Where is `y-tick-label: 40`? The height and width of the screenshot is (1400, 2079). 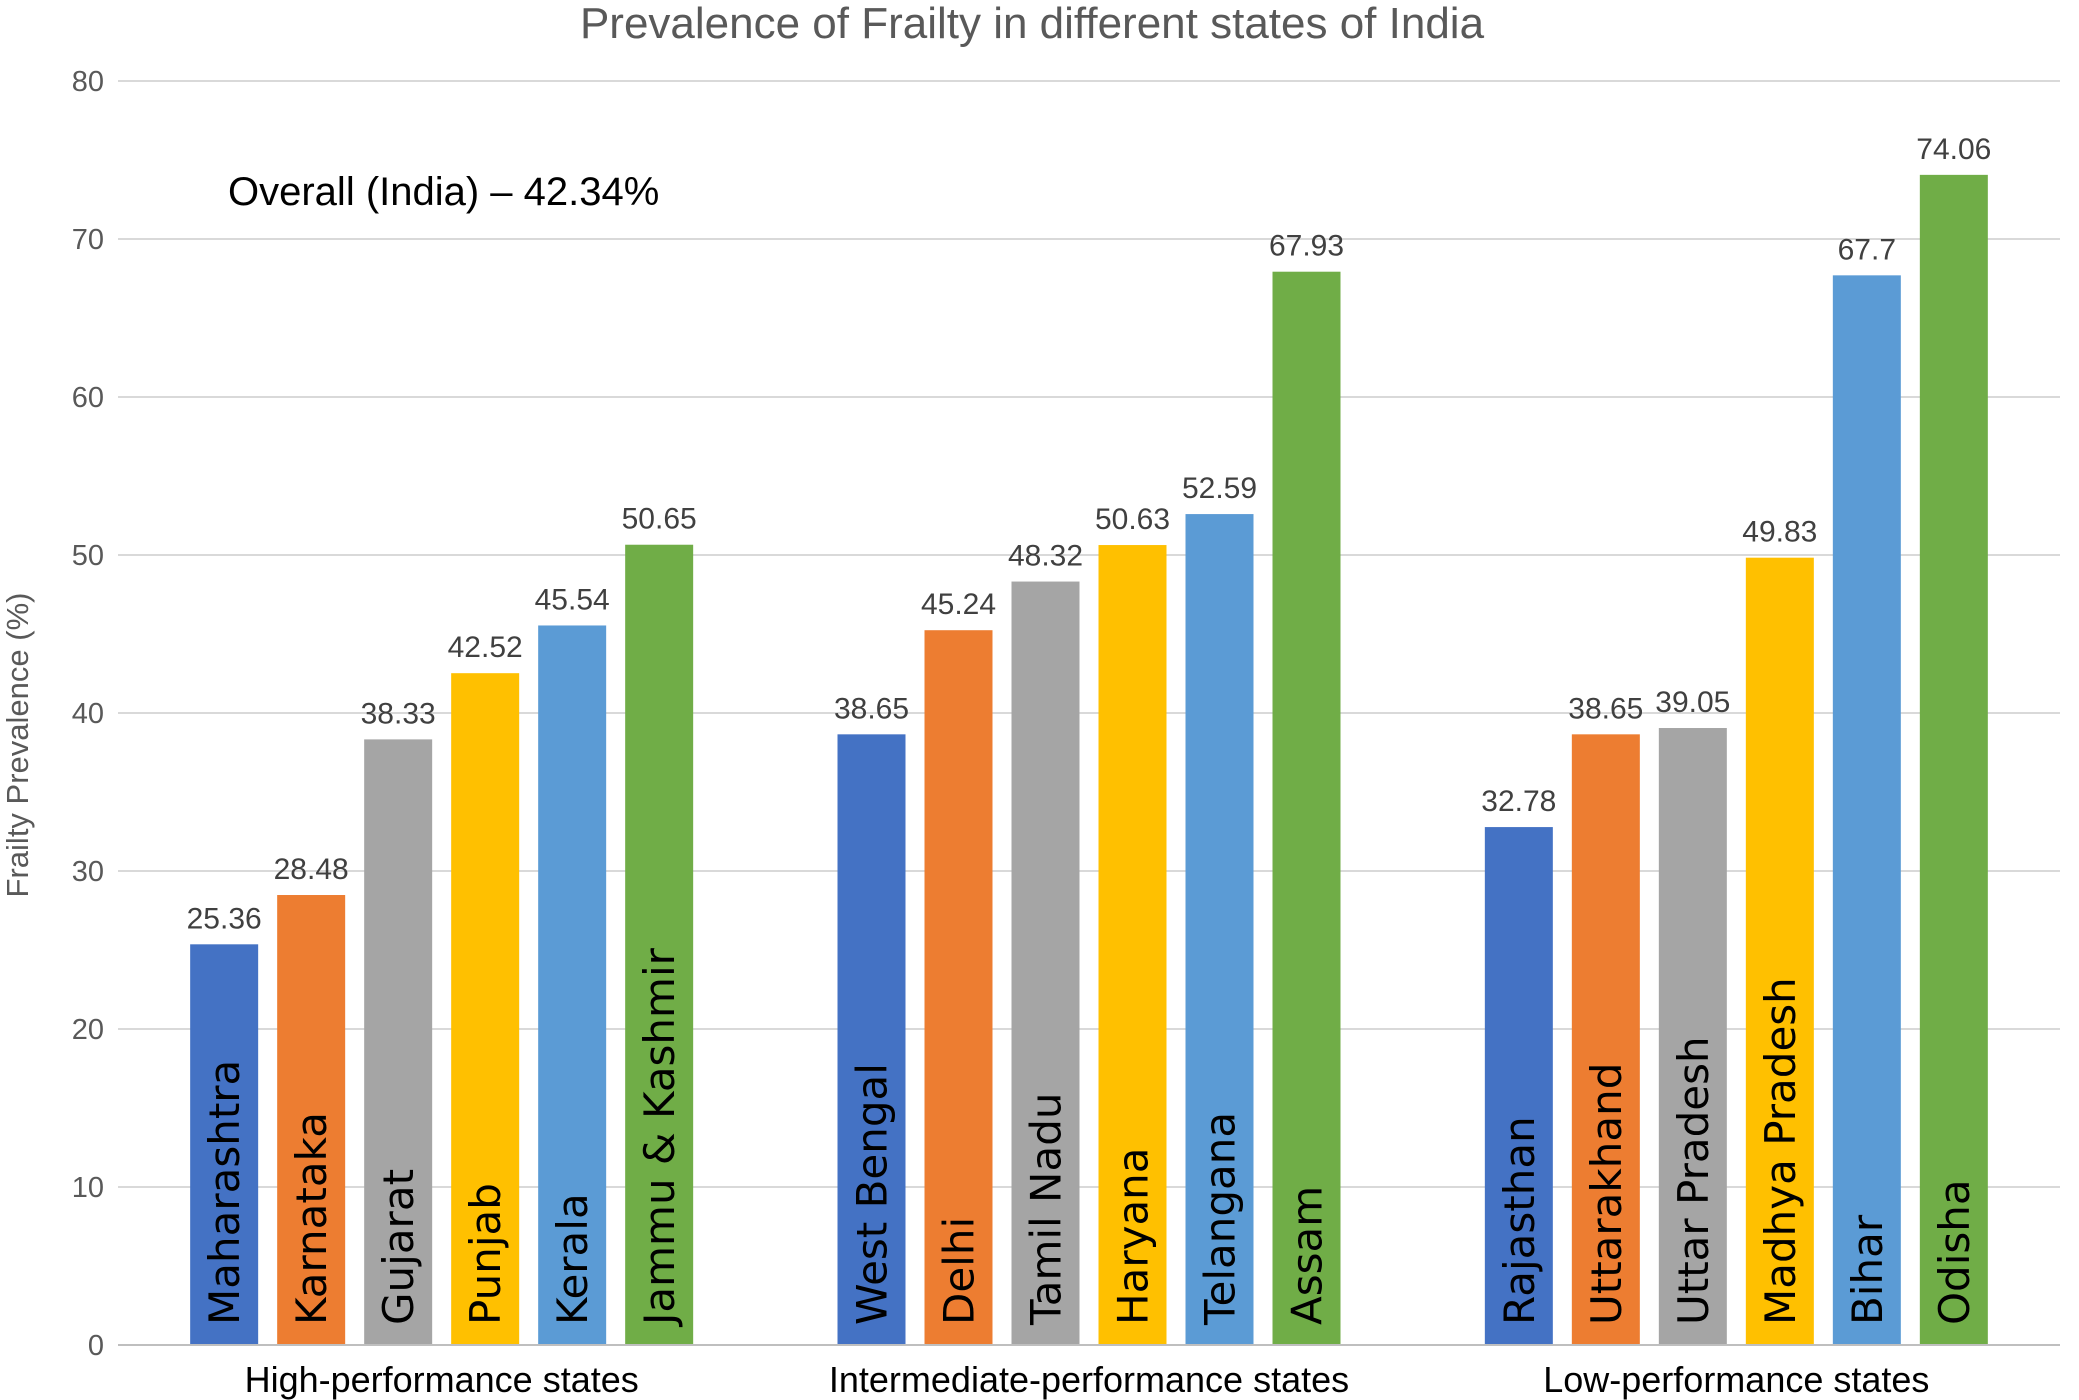 y-tick-label: 40 is located at coordinates (88, 714).